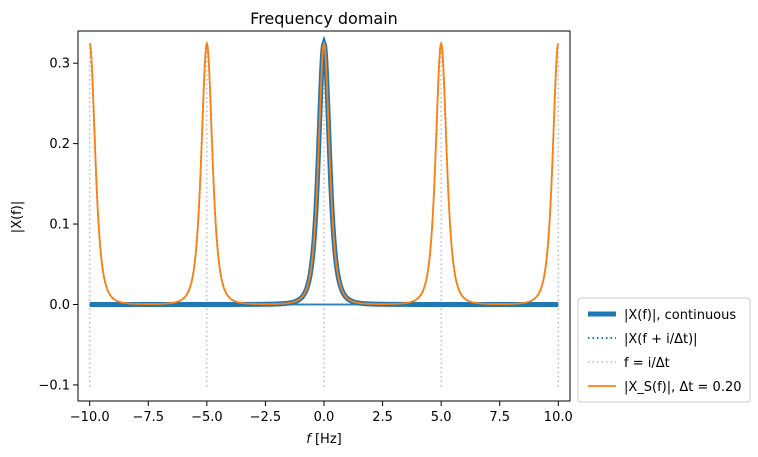 Image resolution: width=758 pixels, height=457 pixels. I want to click on x-axis-label: f [Hz], so click(323, 439).